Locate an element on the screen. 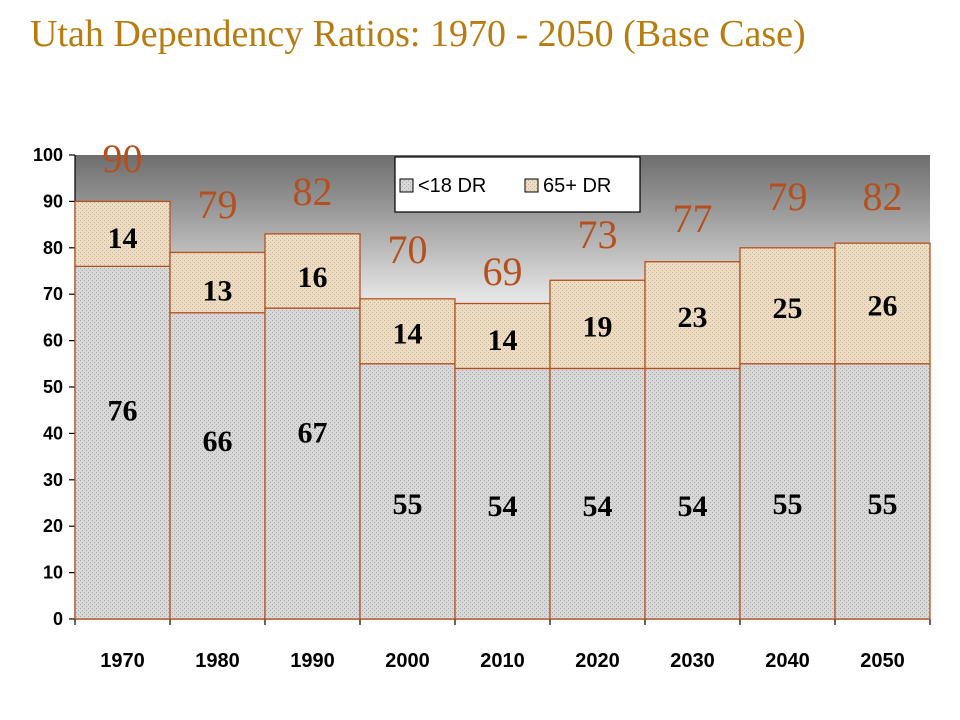  bar-under18-1990 is located at coordinates (312, 463).